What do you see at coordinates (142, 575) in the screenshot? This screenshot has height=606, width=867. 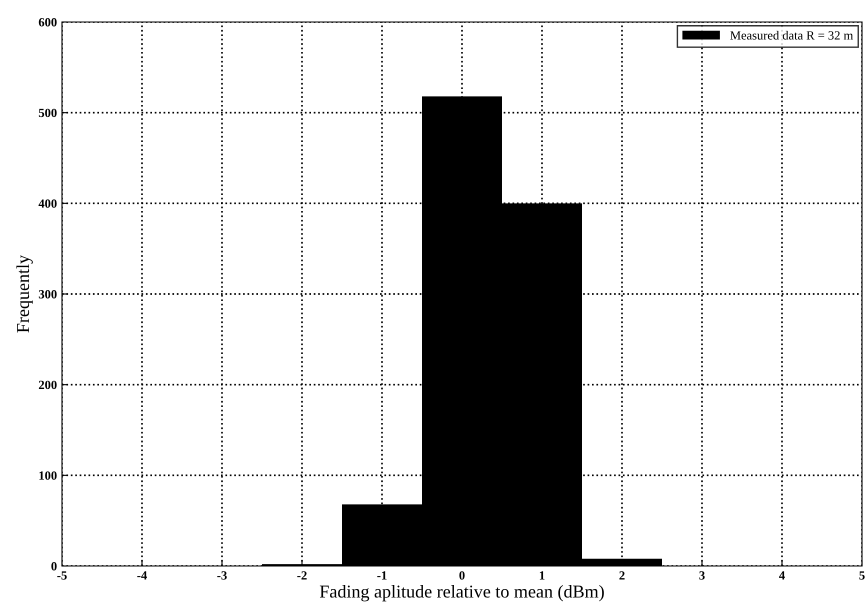 I see `x-tick-label: -4` at bounding box center [142, 575].